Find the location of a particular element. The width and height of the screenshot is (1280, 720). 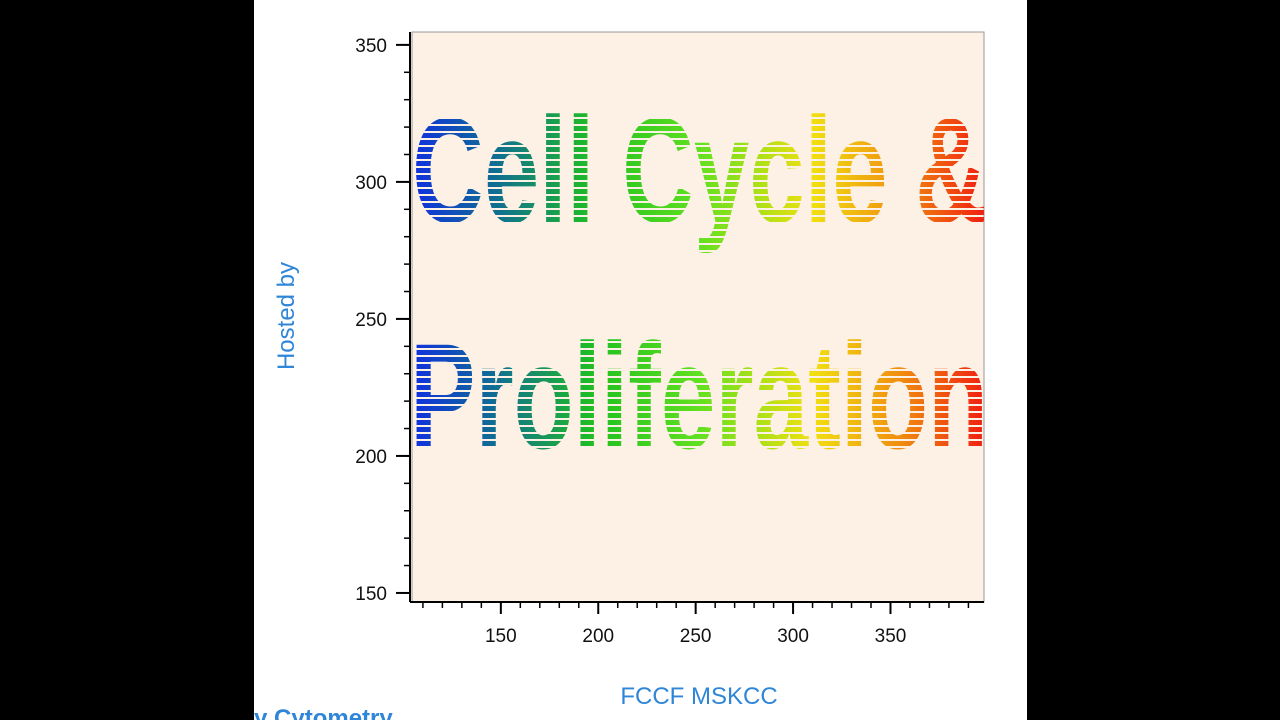

x-tick-label: 250 is located at coordinates (696, 636).